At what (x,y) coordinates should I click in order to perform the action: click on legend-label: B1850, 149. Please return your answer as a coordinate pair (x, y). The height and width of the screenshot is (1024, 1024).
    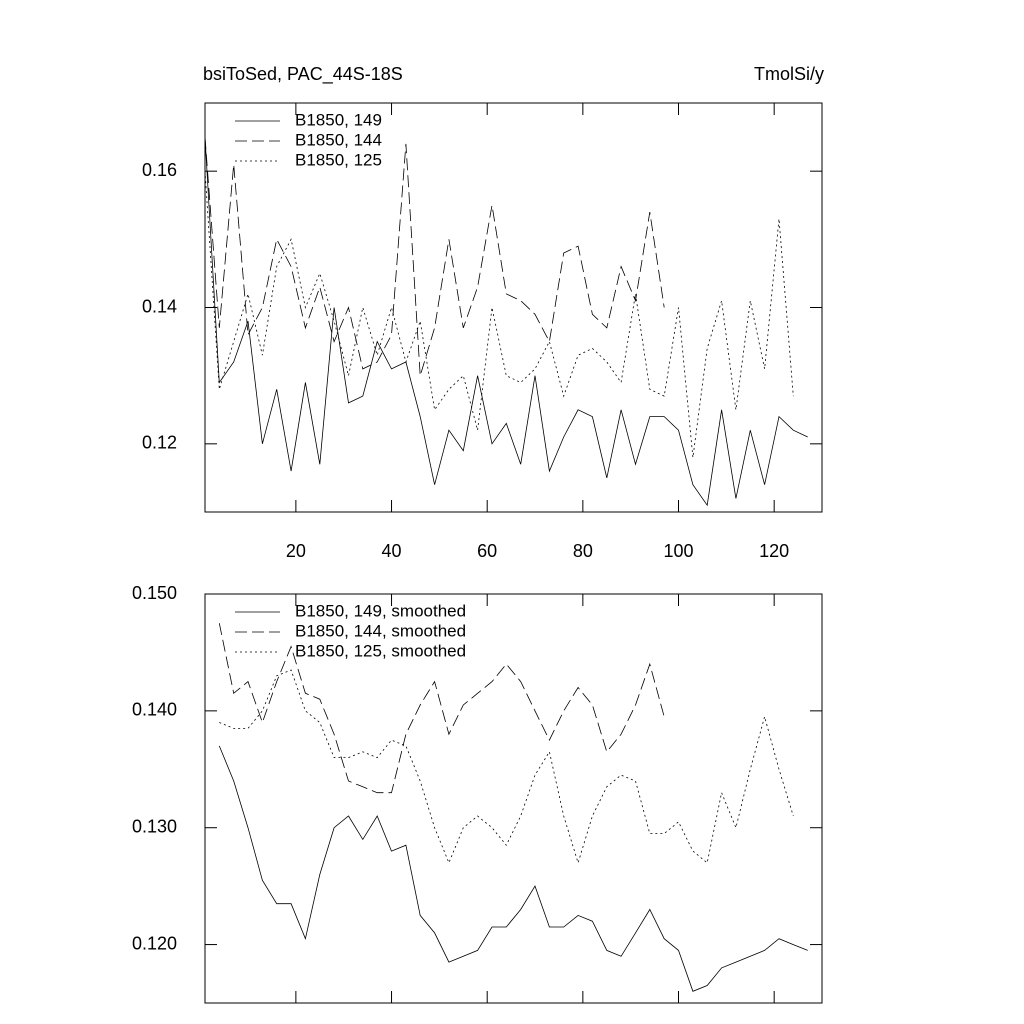
    Looking at the image, I should click on (338, 119).